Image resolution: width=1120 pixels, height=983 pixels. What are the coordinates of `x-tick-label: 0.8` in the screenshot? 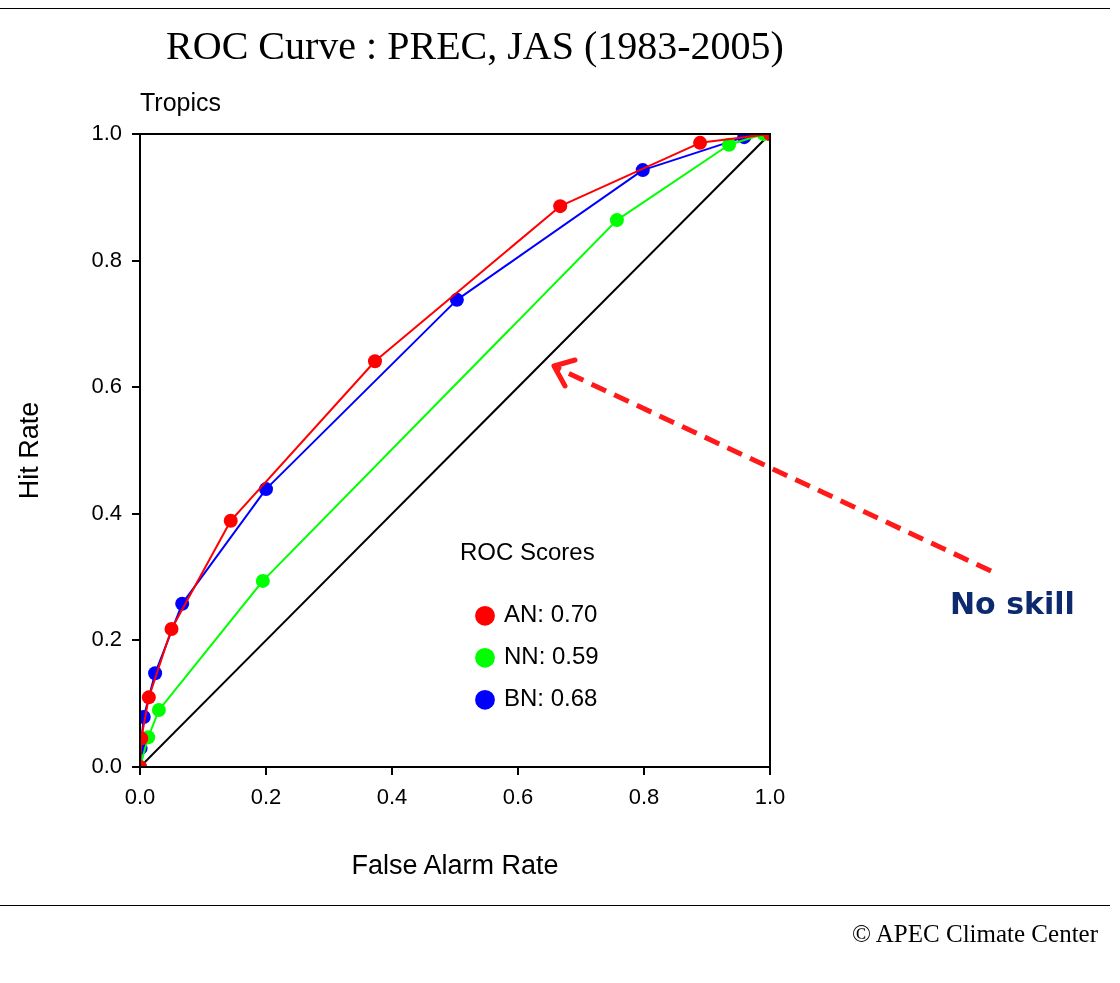 It's located at (644, 797).